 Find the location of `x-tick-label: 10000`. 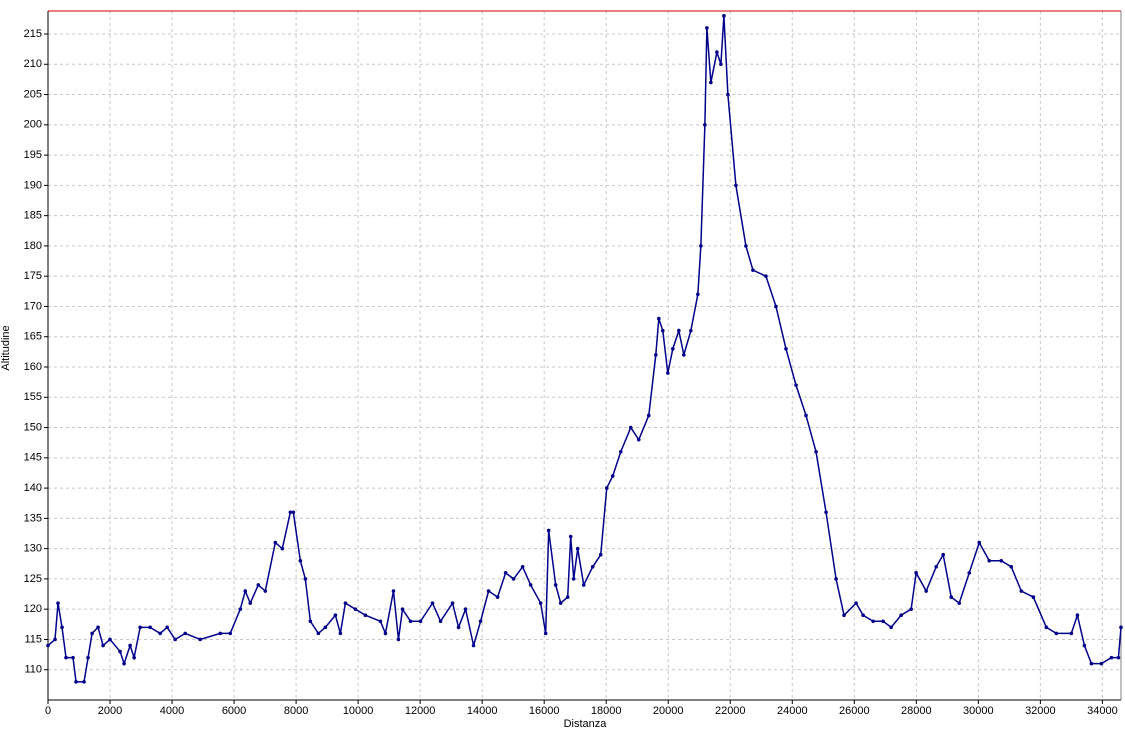

x-tick-label: 10000 is located at coordinates (358, 711).